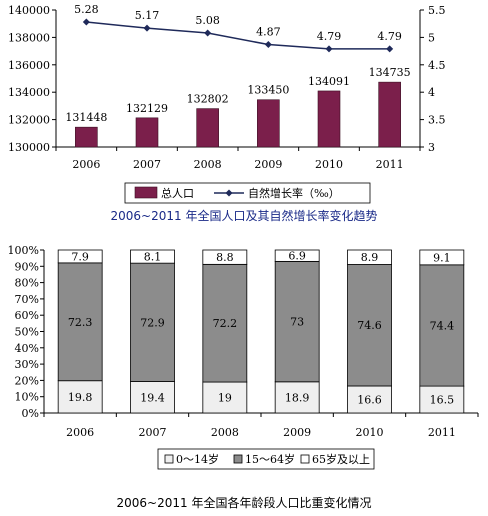 This screenshot has width=488, height=516. Describe the element at coordinates (30, 413) in the screenshot. I see `y-tick-label: 0%` at that location.